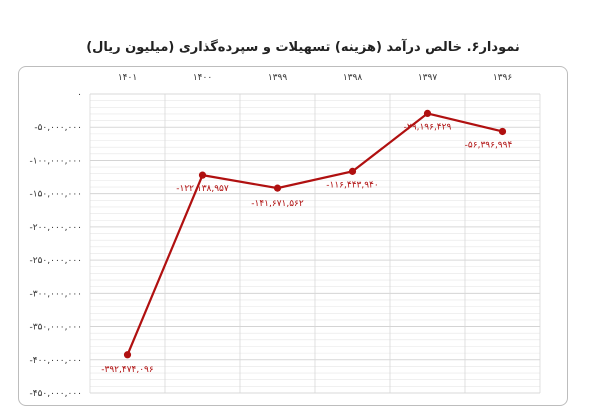 The width and height of the screenshot is (606, 413). What do you see at coordinates (277, 204) in the screenshot?
I see `data-label: -۱۴۱,۶۷۱,۵۶۲` at bounding box center [277, 204].